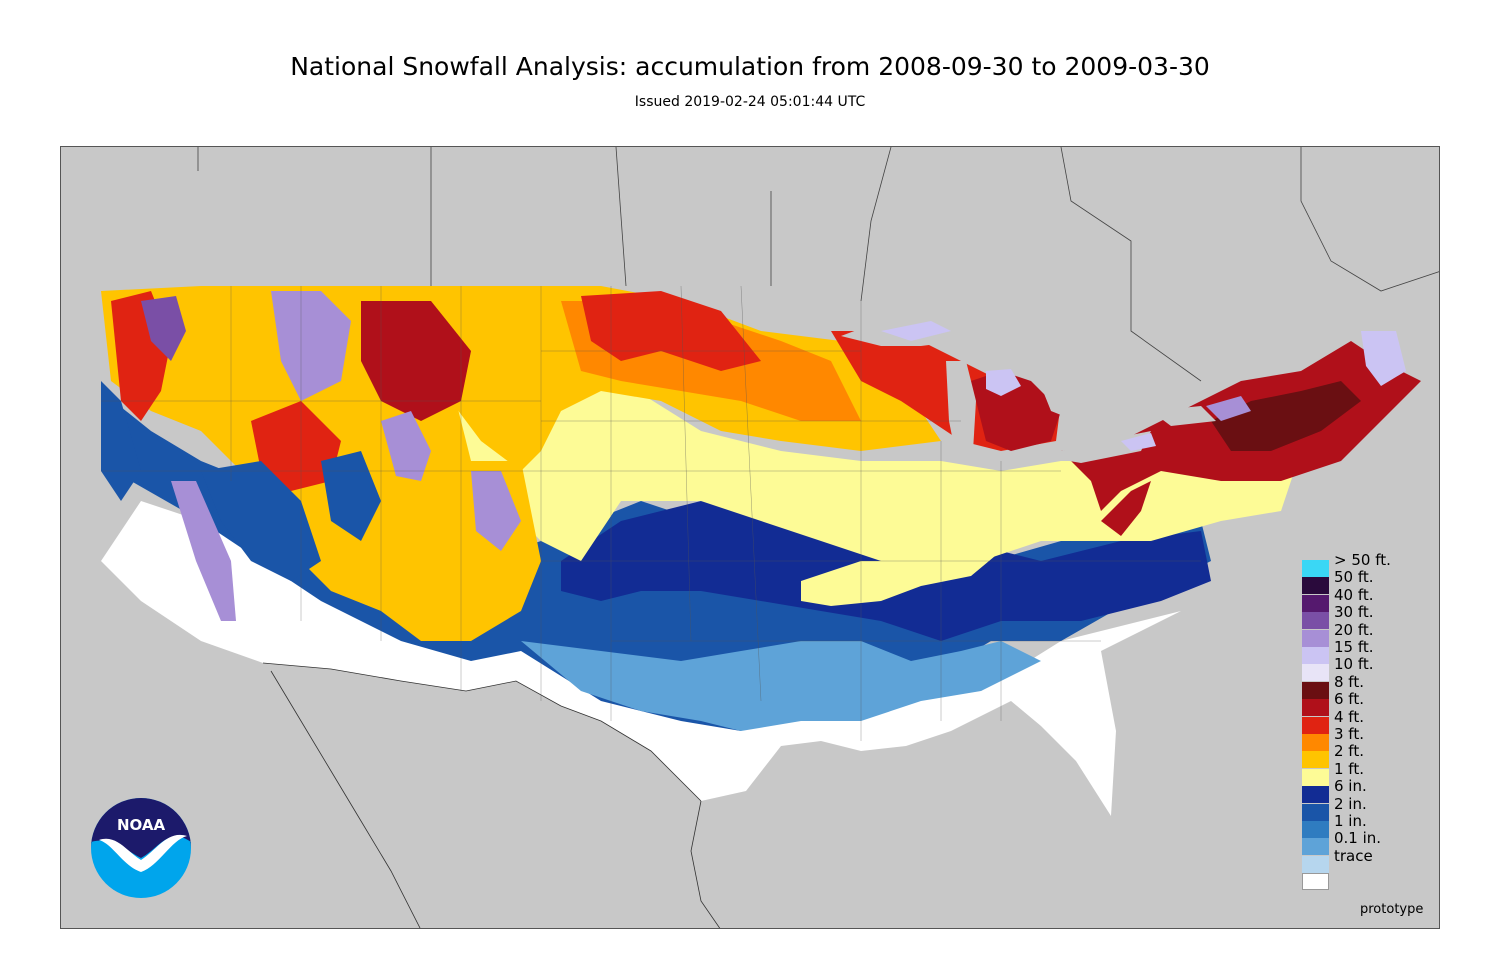 The width and height of the screenshot is (1500, 978). Describe the element at coordinates (961, 408) in the screenshot. I see `lake-michigan` at that location.